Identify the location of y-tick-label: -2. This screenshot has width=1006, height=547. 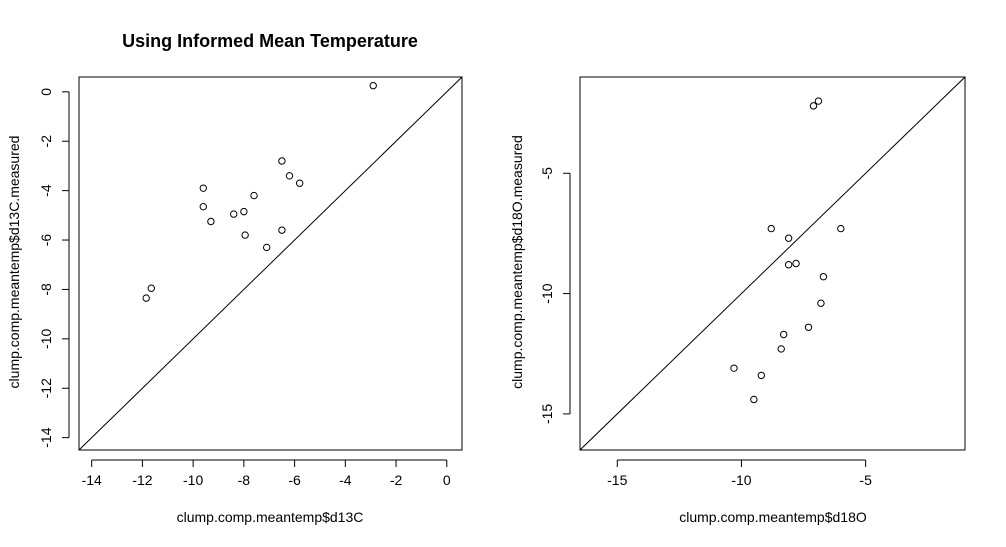
(46, 141).